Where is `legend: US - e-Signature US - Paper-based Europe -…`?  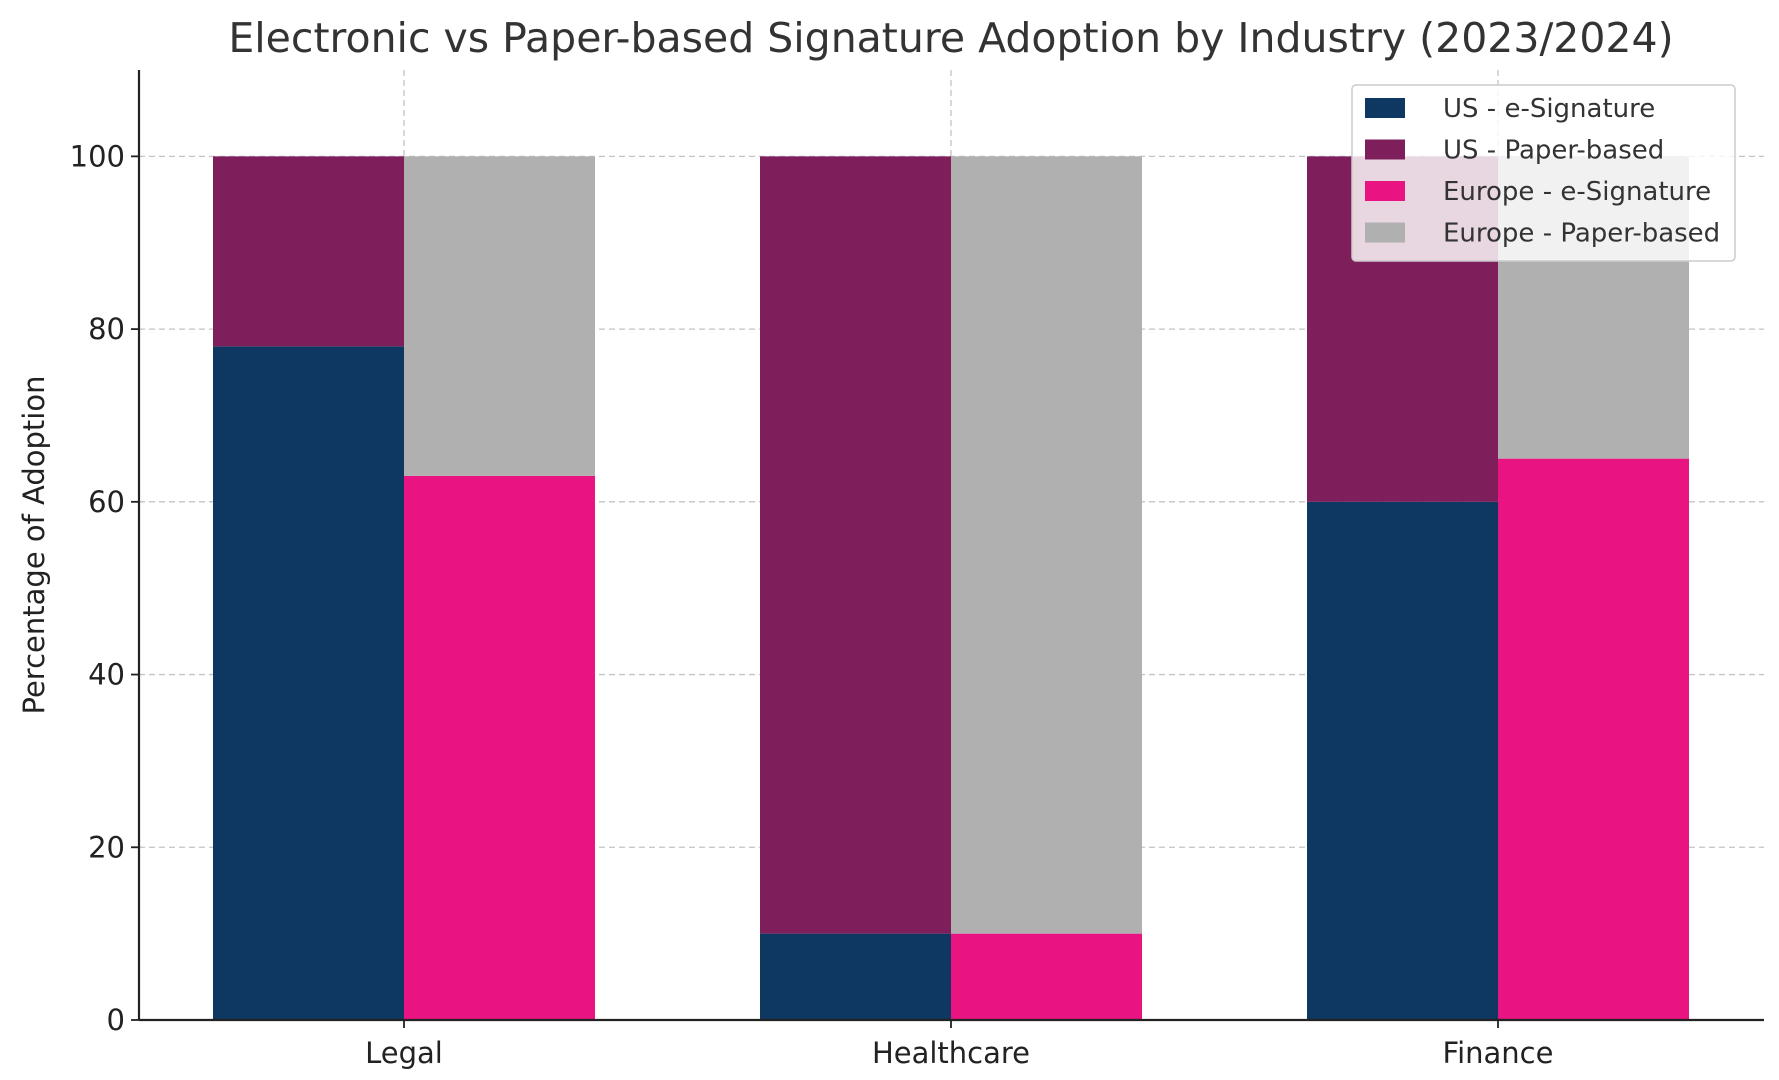
legend: US - e-Signature US - Paper-based Europe -… is located at coordinates (1543, 173).